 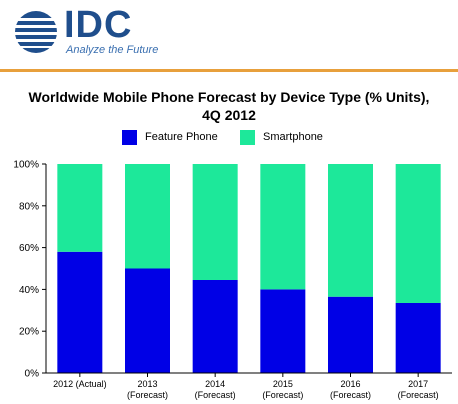 I want to click on logo-tagline: Analyze the Future, so click(x=112, y=50).